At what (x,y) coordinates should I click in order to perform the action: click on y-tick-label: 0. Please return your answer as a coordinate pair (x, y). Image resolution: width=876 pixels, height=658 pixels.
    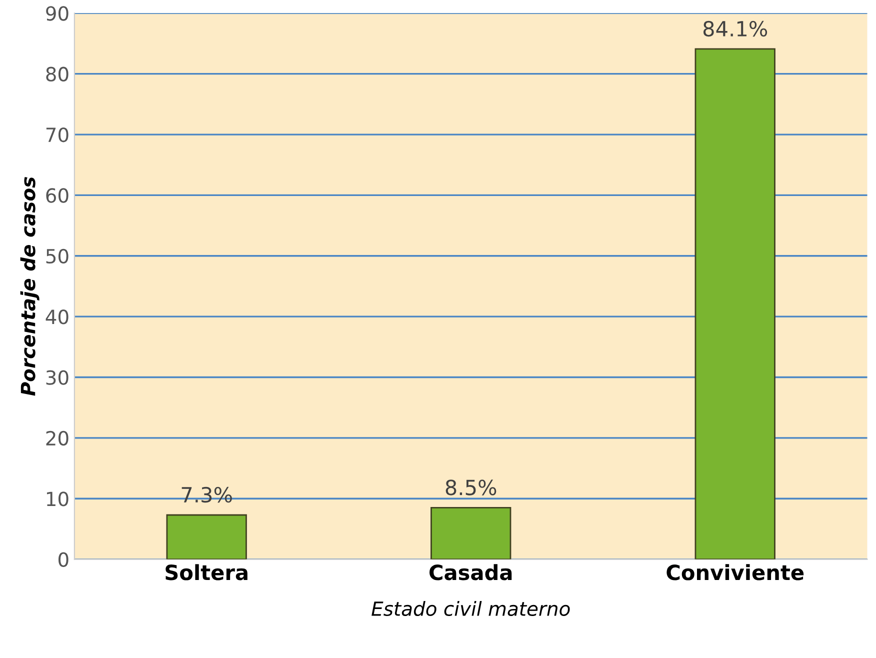
    Looking at the image, I should click on (63, 559).